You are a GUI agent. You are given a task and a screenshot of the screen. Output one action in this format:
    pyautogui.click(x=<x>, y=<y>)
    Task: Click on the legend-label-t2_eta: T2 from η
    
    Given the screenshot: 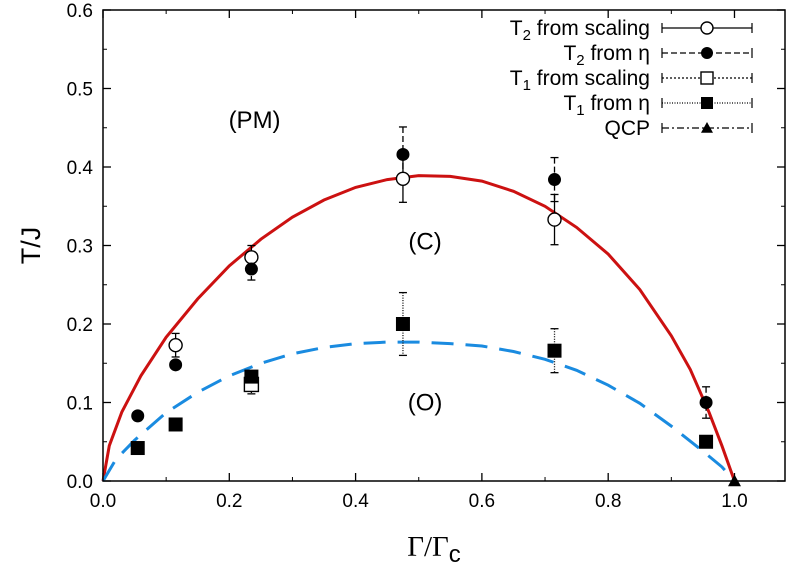 What is the action you would take?
    pyautogui.click(x=606, y=55)
    